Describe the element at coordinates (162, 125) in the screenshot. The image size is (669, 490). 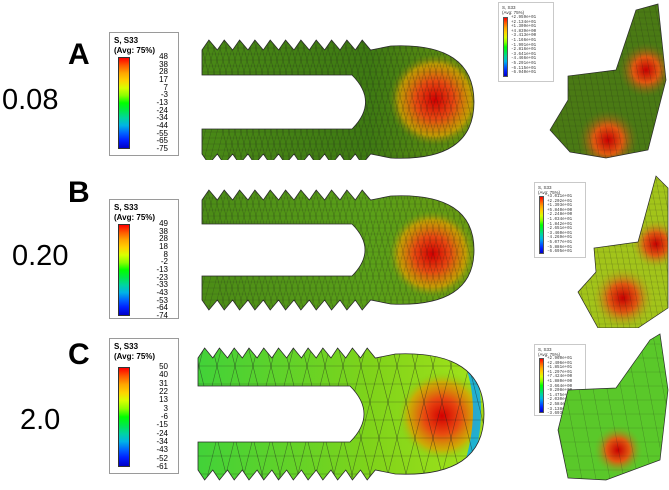
I see `legend-tick-label: -44` at that location.